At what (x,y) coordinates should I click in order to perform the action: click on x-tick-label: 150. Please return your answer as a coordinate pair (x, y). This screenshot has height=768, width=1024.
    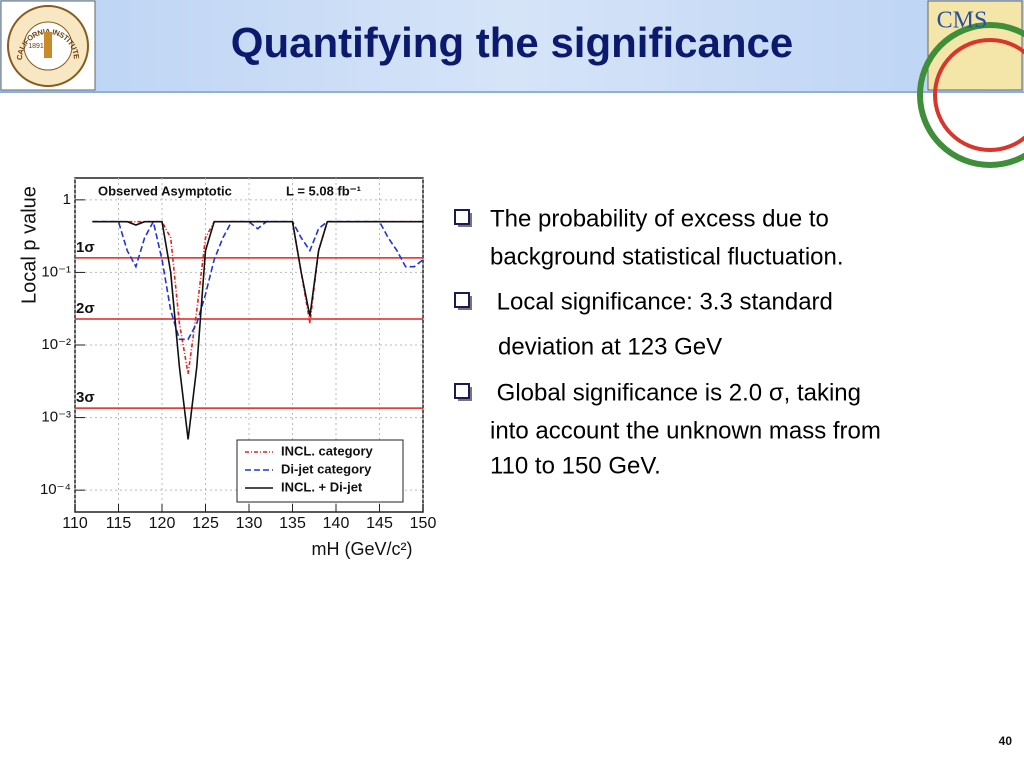
    Looking at the image, I should click on (423, 523).